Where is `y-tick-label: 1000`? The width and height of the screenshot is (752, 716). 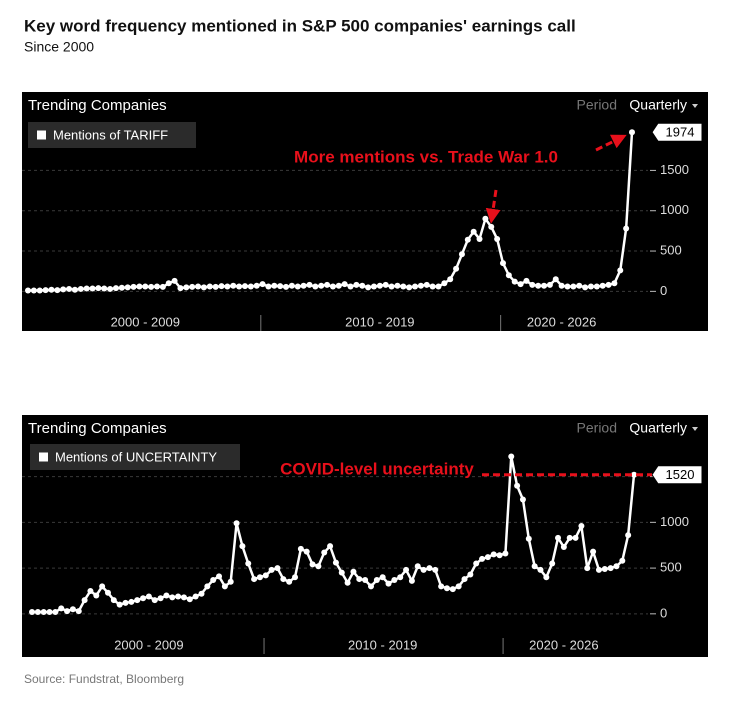
y-tick-label: 1000 is located at coordinates (674, 209).